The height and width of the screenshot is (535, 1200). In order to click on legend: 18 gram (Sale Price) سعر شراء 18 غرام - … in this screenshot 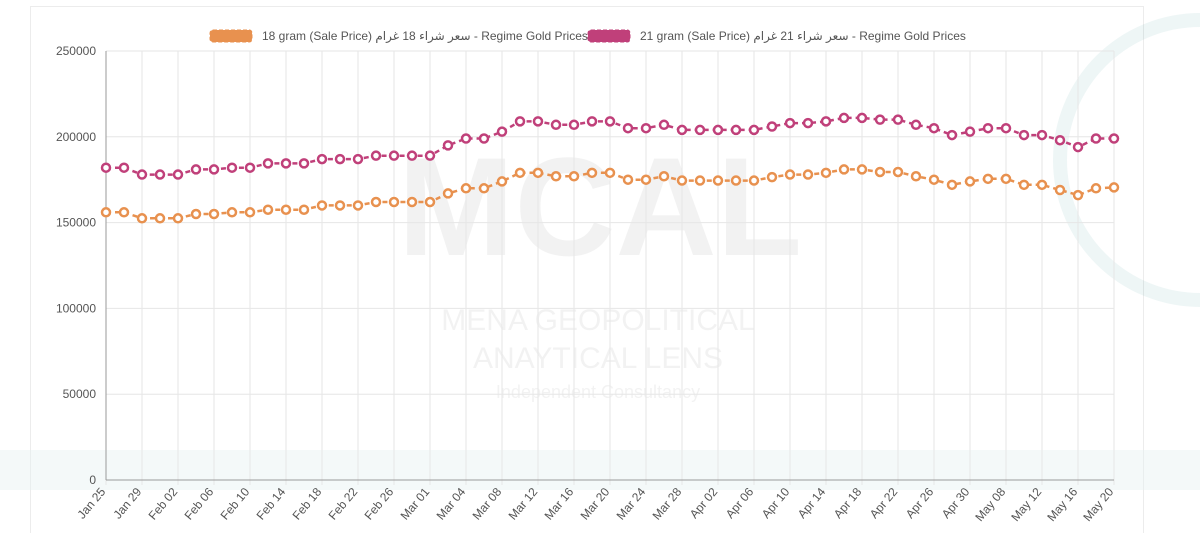, I will do `click(587, 36)`.